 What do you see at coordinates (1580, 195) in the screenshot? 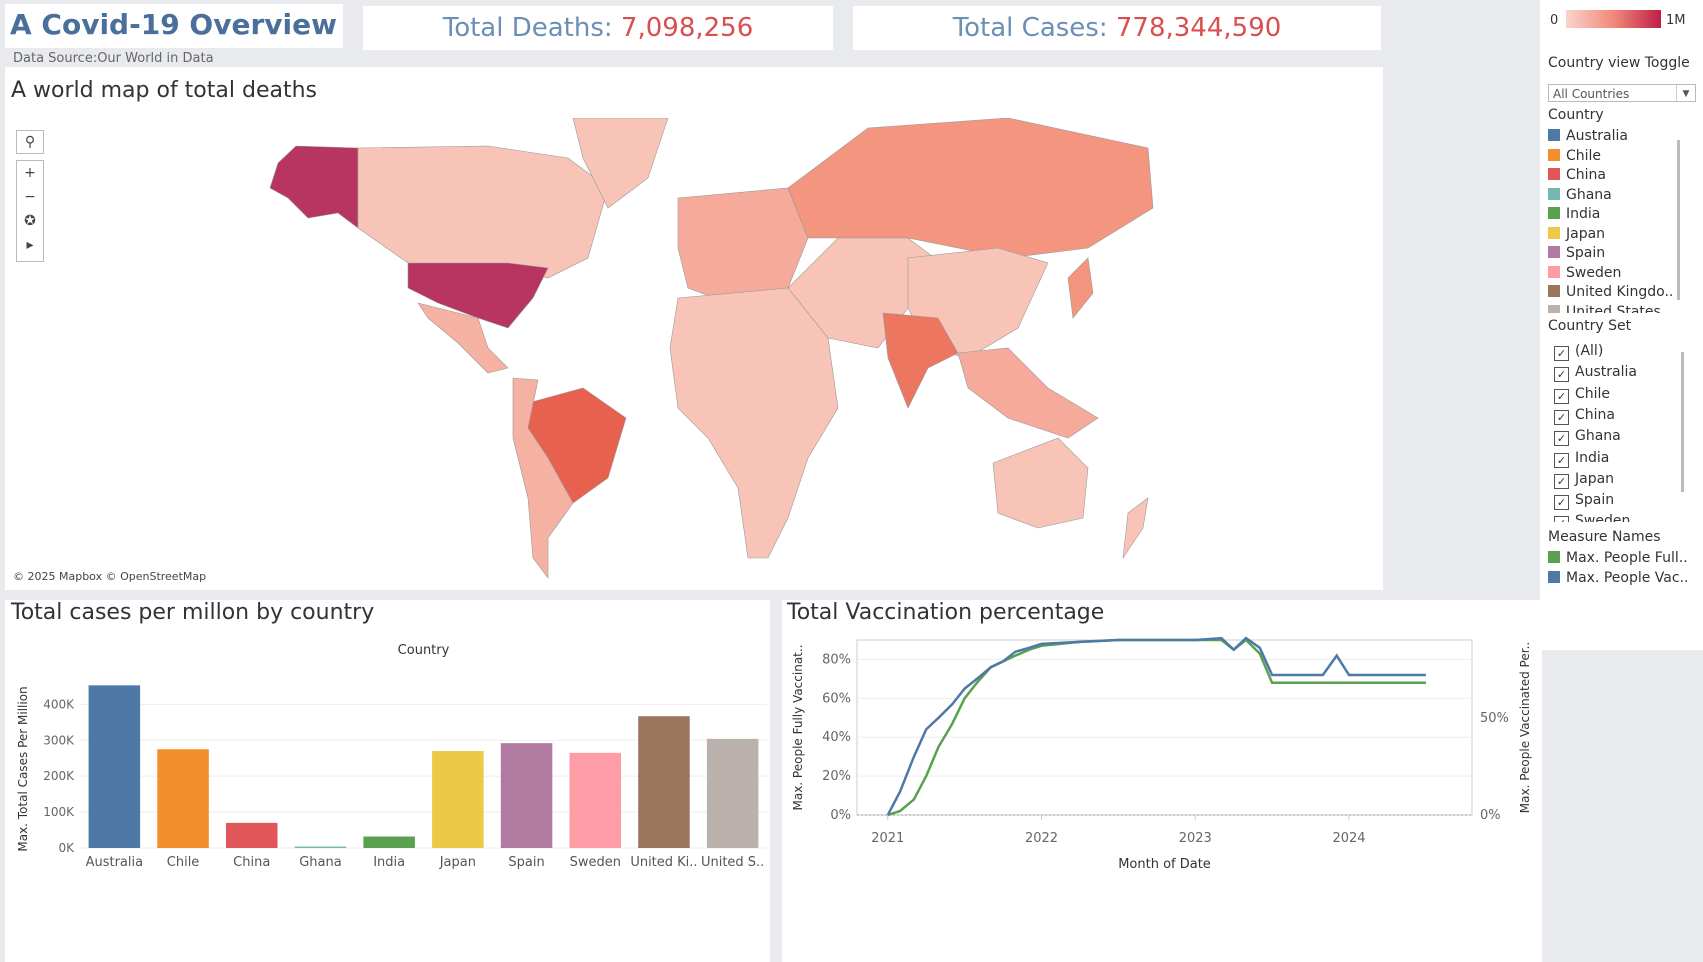
I see `legend-item-country: Ghana` at bounding box center [1580, 195].